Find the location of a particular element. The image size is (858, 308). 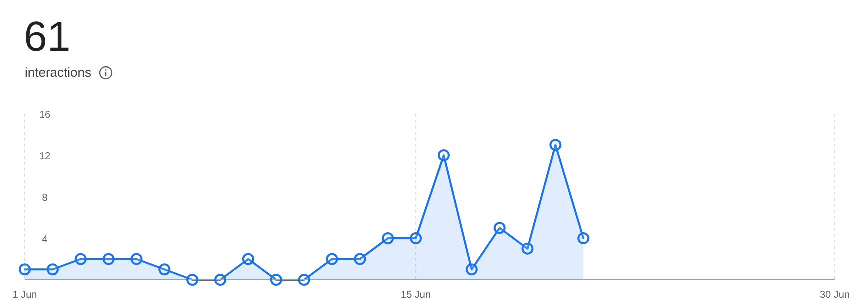

y-tick-label: 4 is located at coordinates (45, 240).